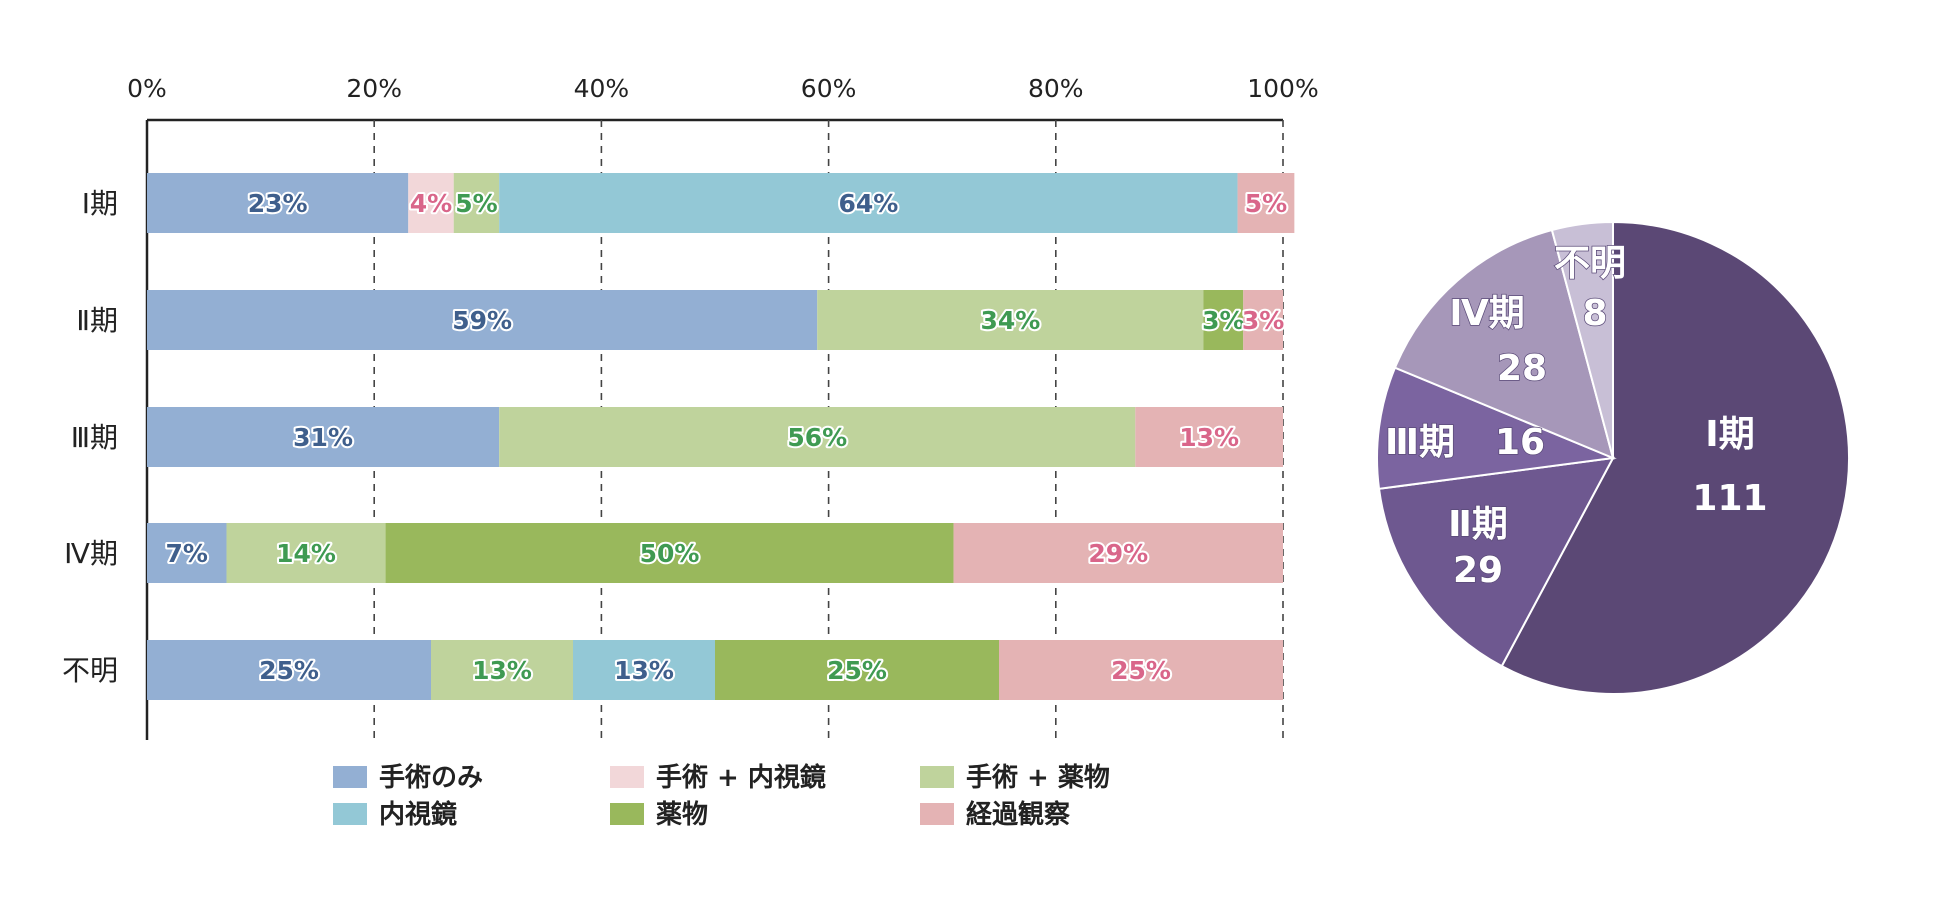 This screenshot has width=1952, height=914. Describe the element at coordinates (97, 320) in the screenshot. I see `category-label: Ⅱ期` at that location.